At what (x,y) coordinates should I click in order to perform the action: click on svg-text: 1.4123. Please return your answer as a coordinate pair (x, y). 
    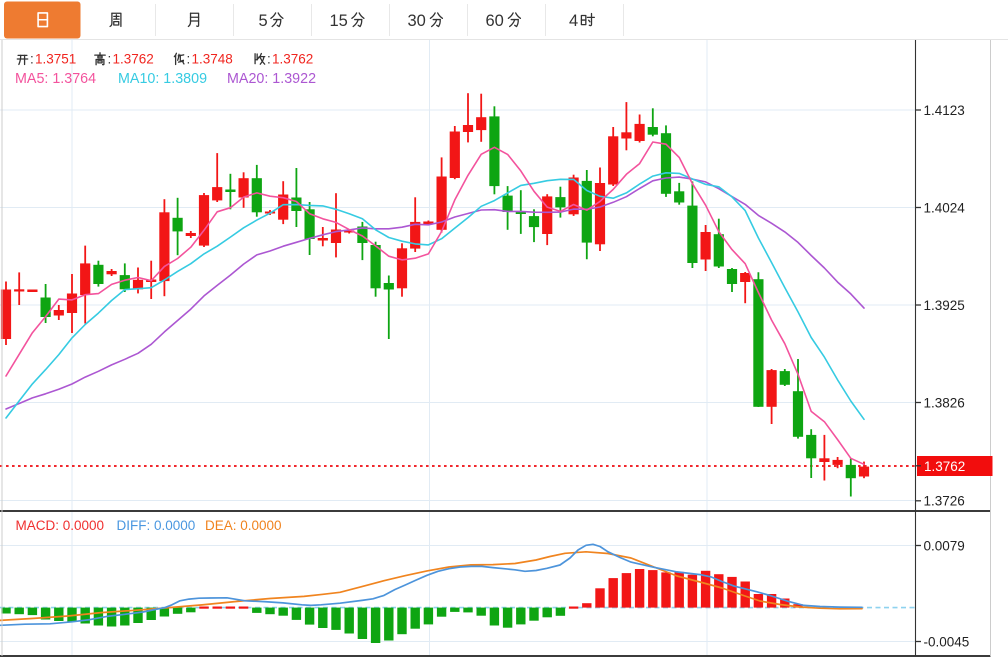
    Looking at the image, I should click on (944, 110).